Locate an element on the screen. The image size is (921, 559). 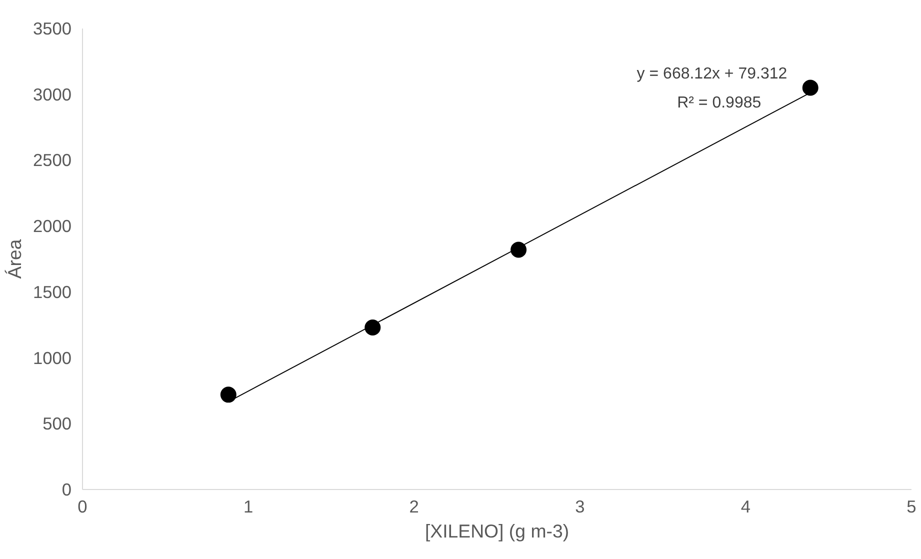
x-tick-label: 3 is located at coordinates (580, 506).